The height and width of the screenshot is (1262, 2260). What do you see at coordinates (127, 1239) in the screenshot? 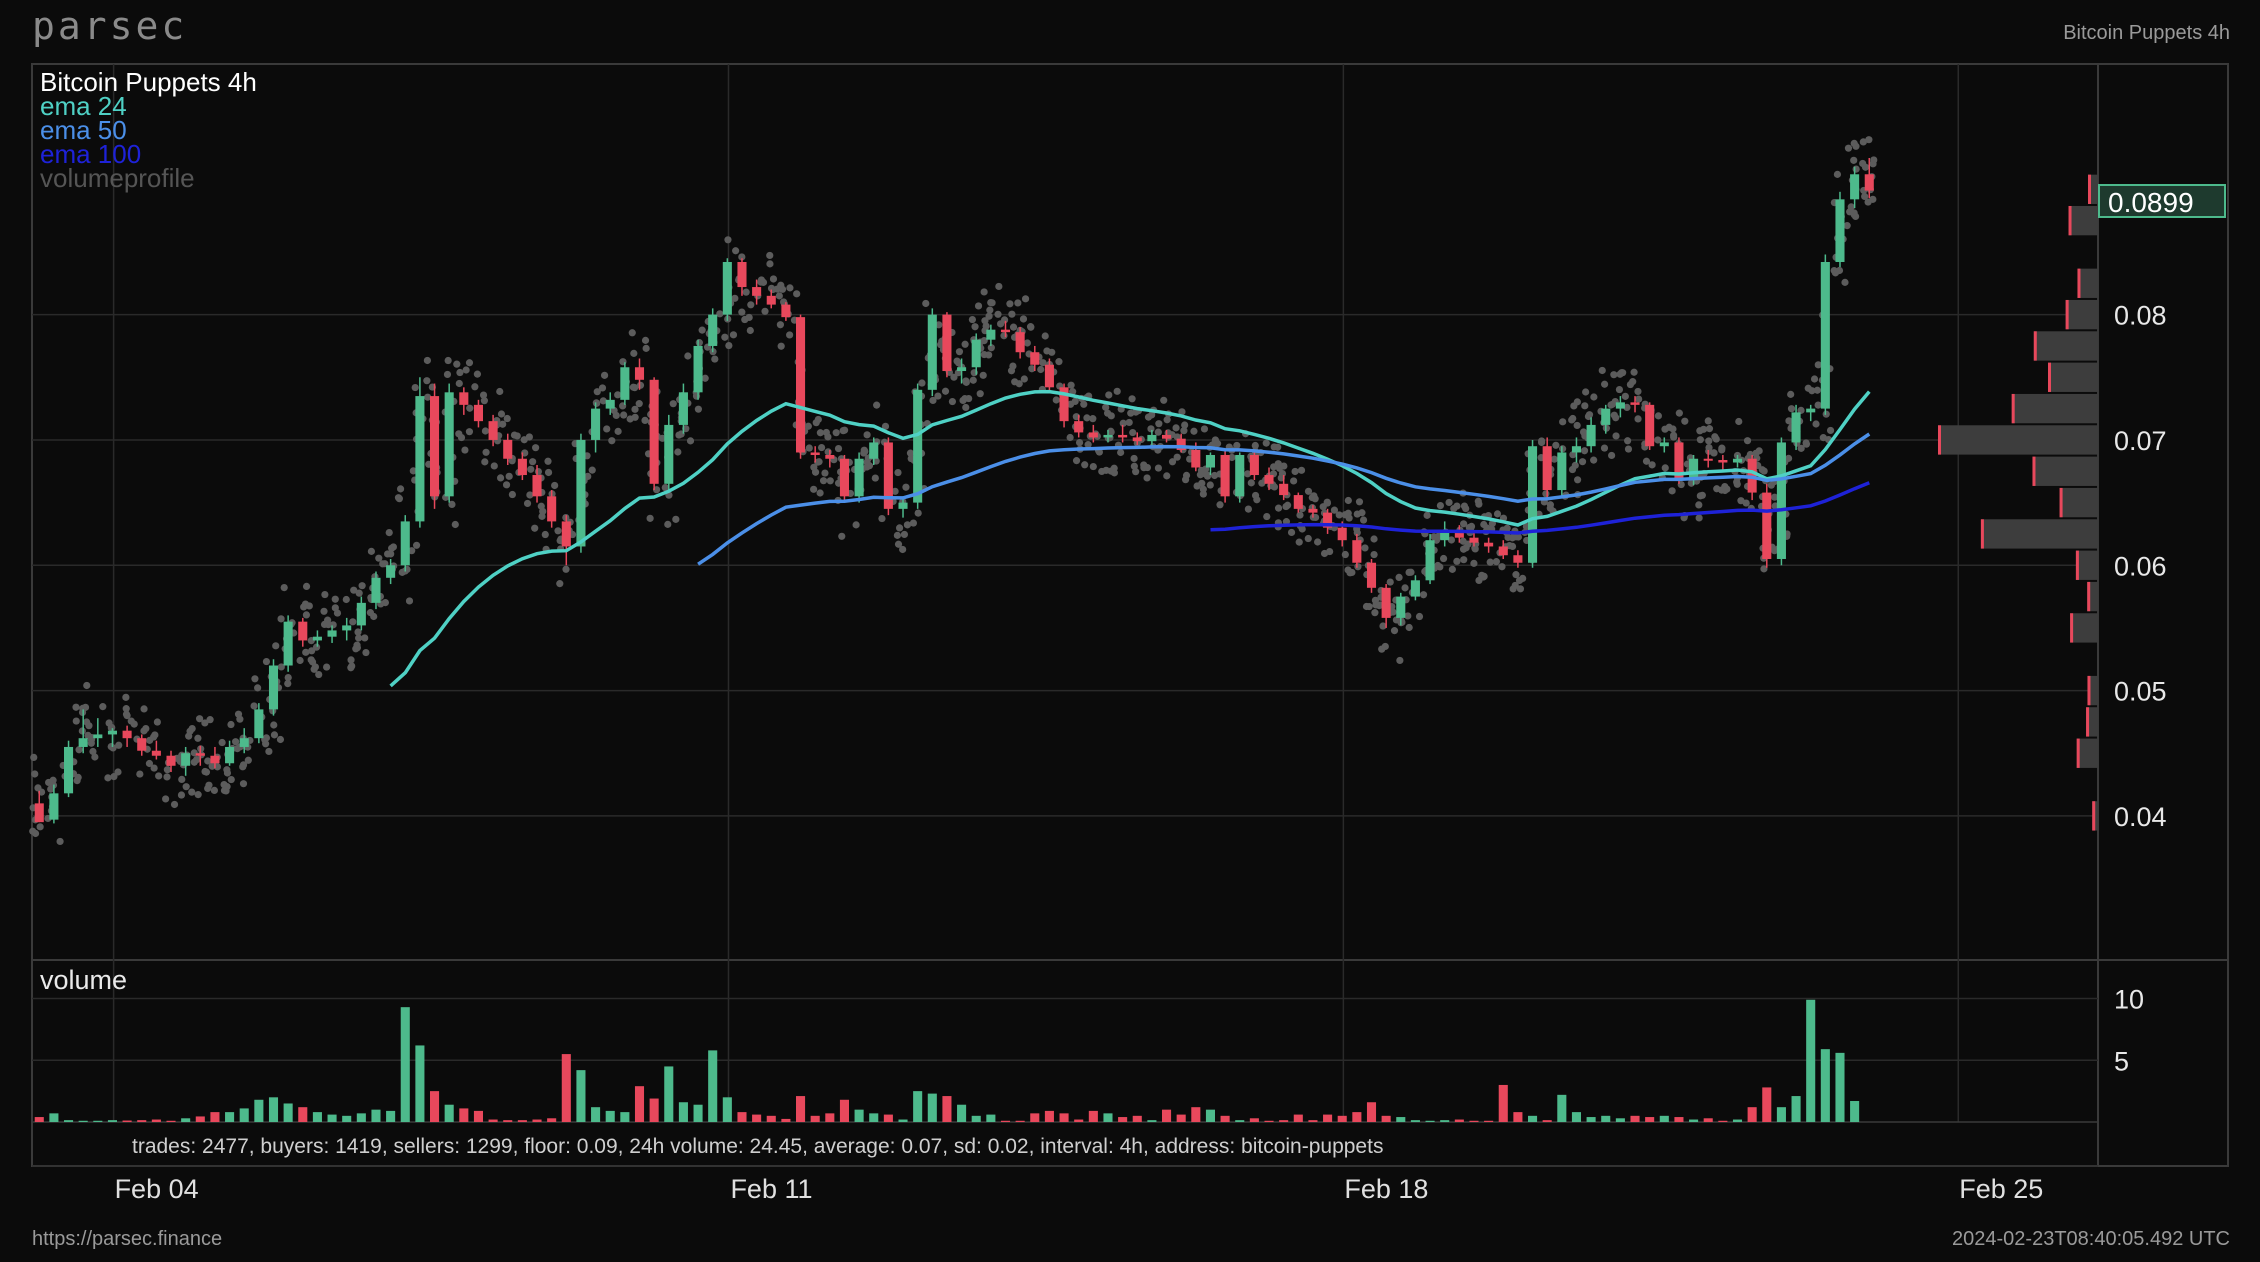
I see `footer-url: https://parsec.finance` at bounding box center [127, 1239].